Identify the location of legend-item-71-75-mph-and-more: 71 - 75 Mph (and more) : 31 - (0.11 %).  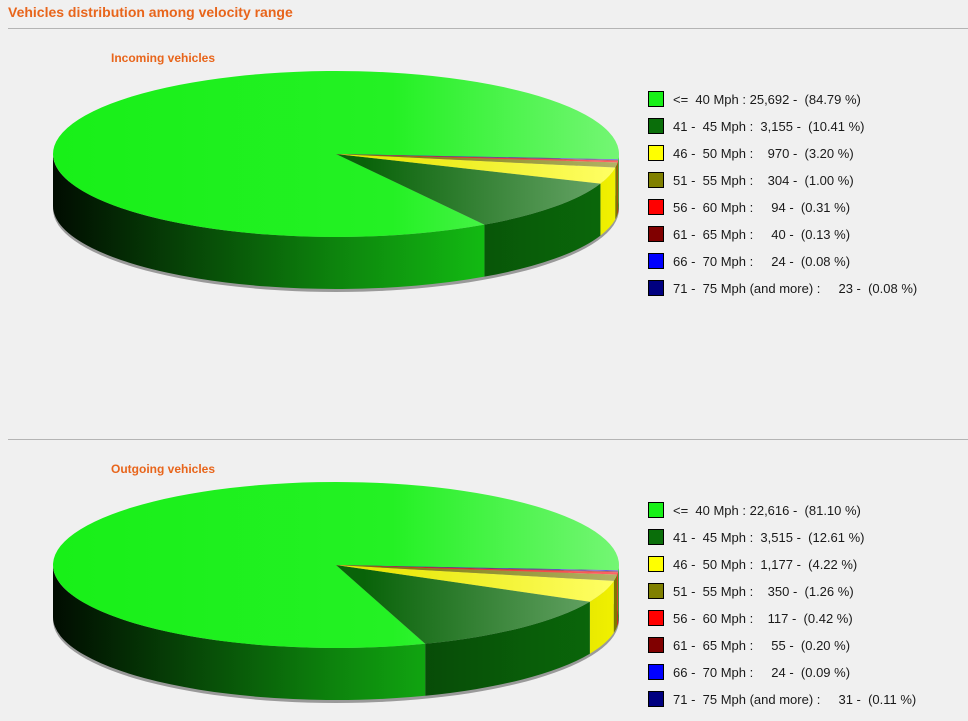
(808, 700).